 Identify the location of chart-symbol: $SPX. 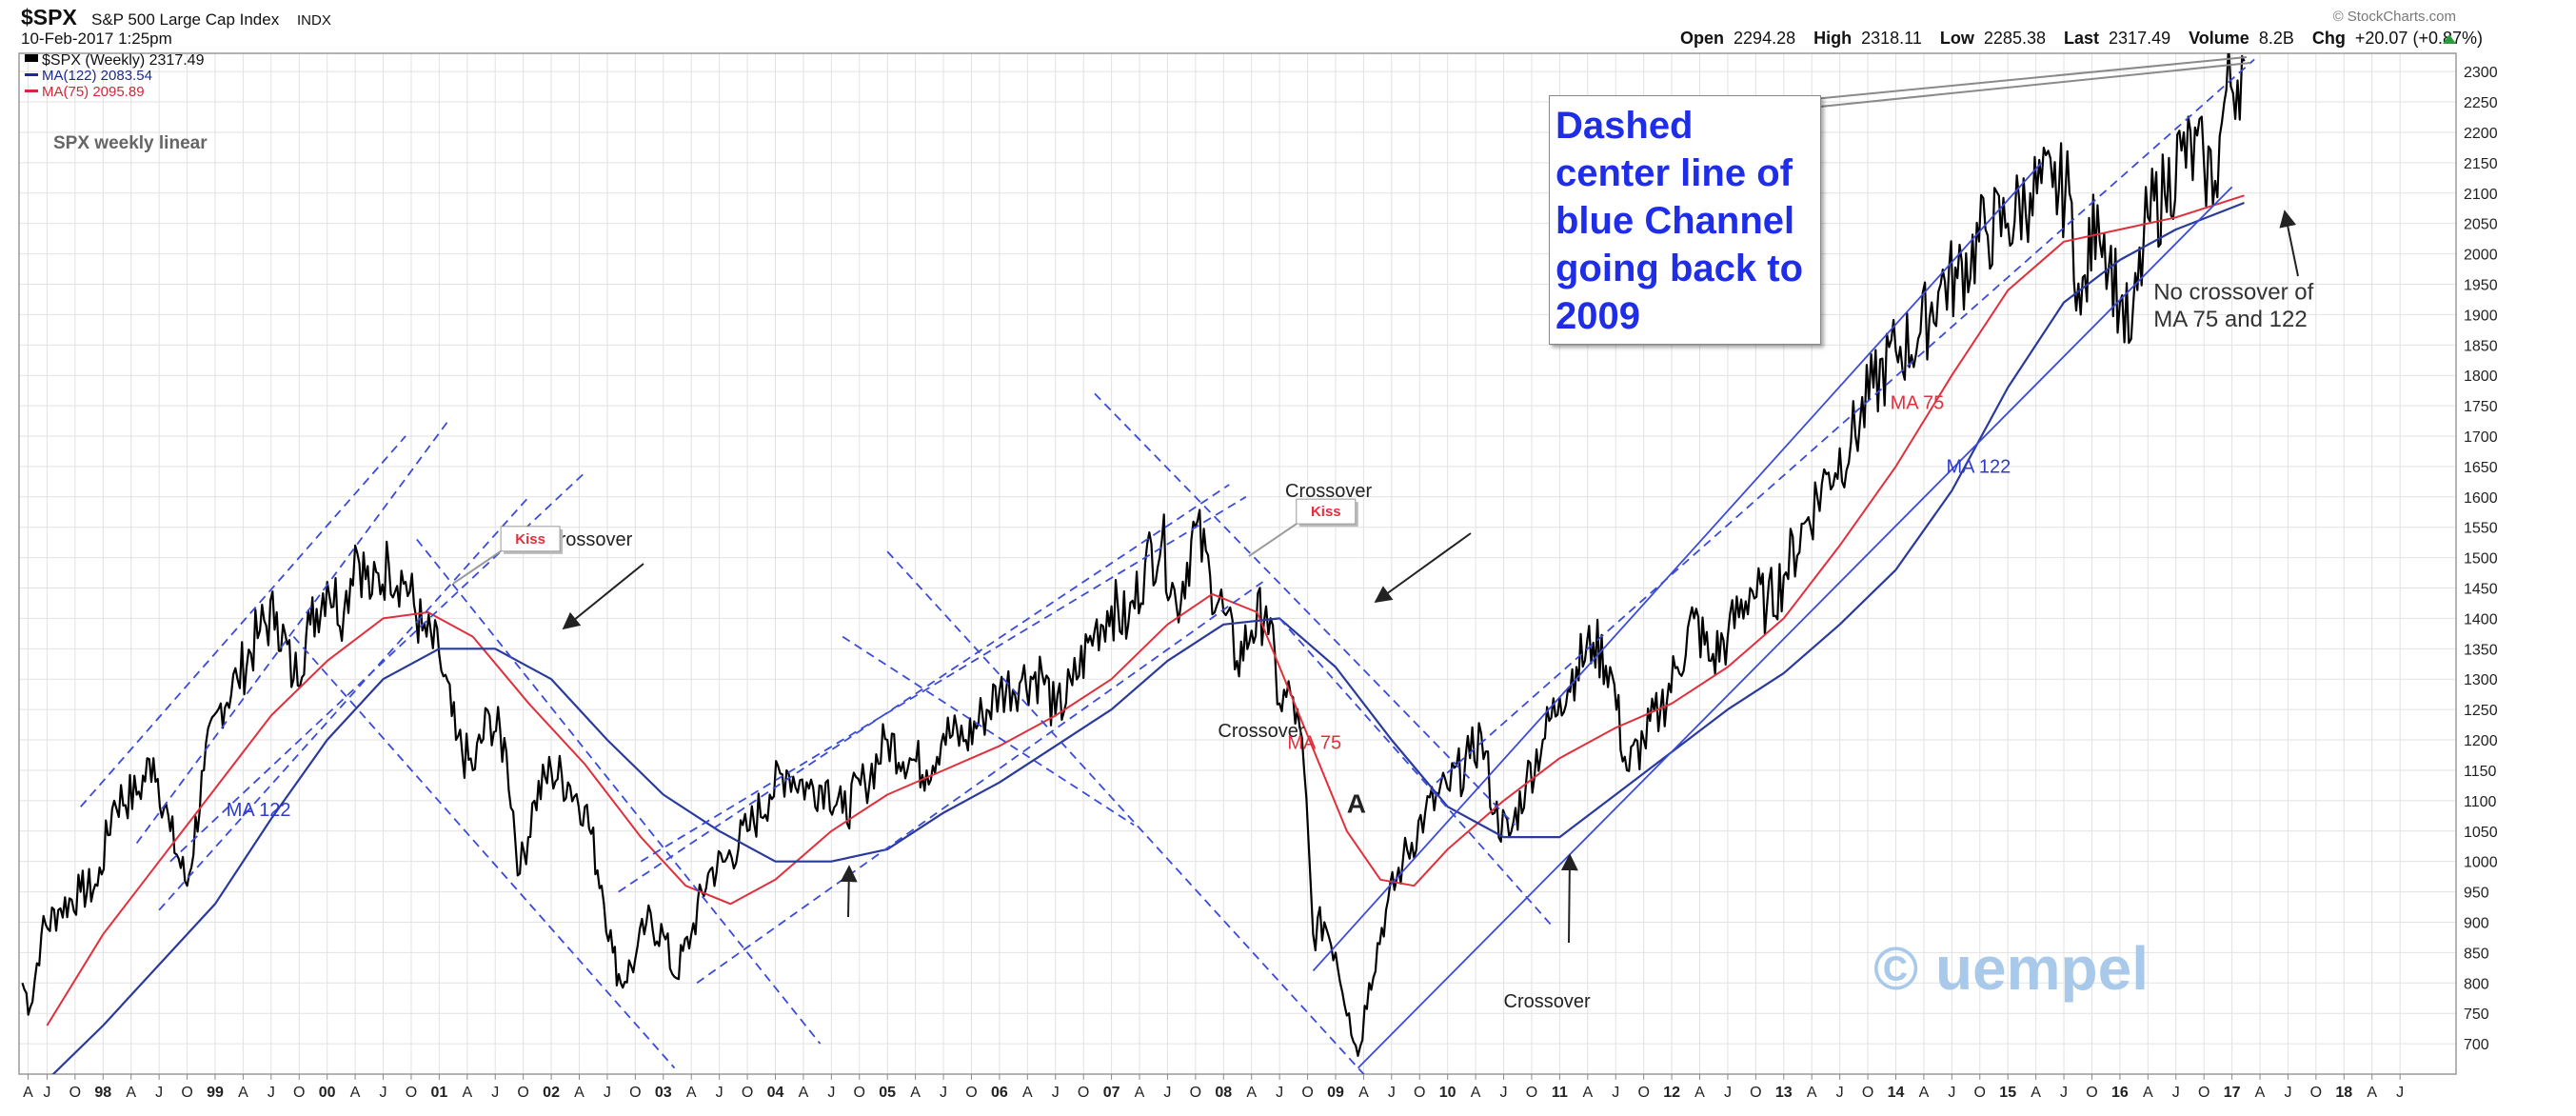
(49, 17).